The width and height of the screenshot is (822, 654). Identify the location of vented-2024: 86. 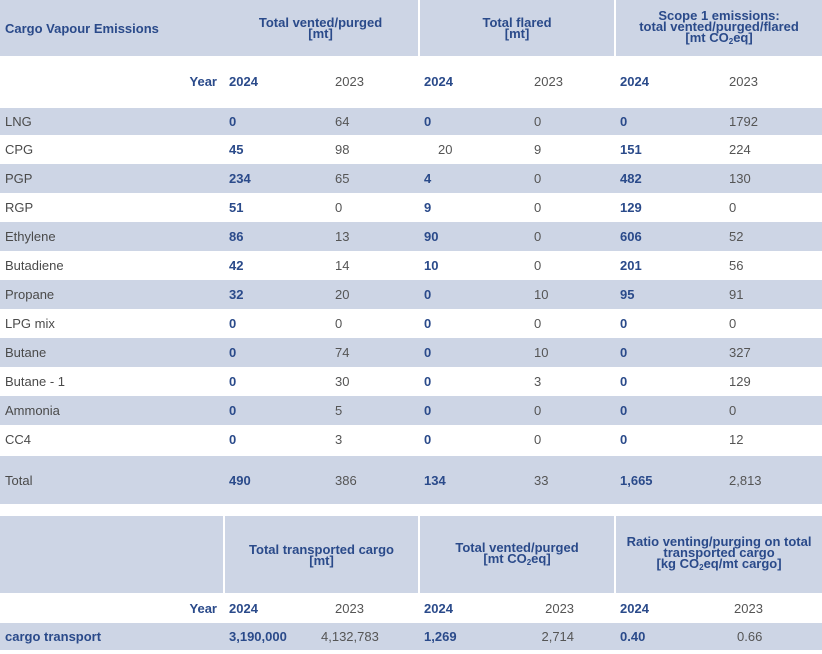
(236, 236).